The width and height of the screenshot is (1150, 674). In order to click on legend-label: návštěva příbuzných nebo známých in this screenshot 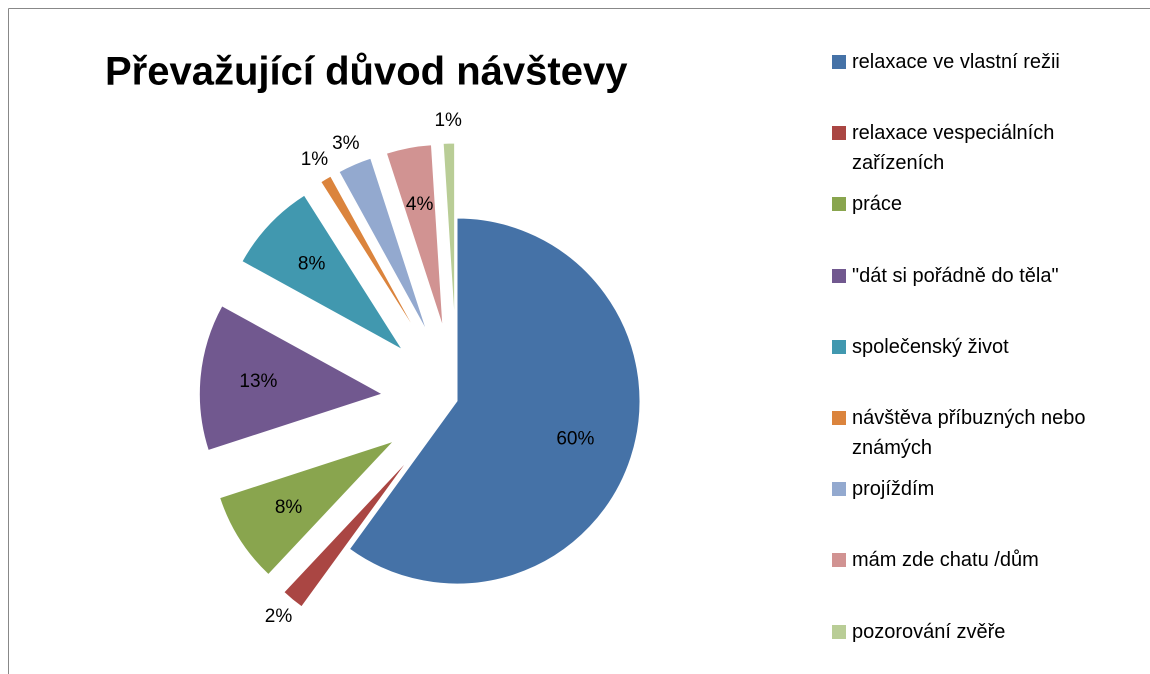, I will do `click(969, 433)`.